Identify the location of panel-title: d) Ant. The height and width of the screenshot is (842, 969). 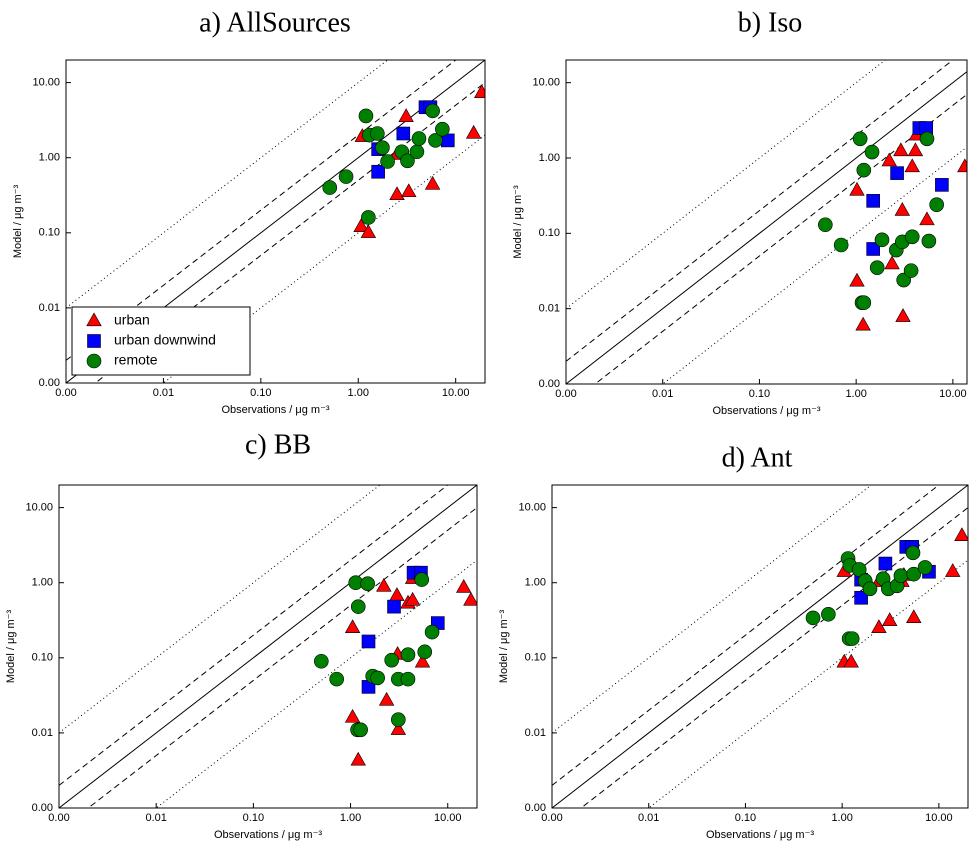
(757, 457).